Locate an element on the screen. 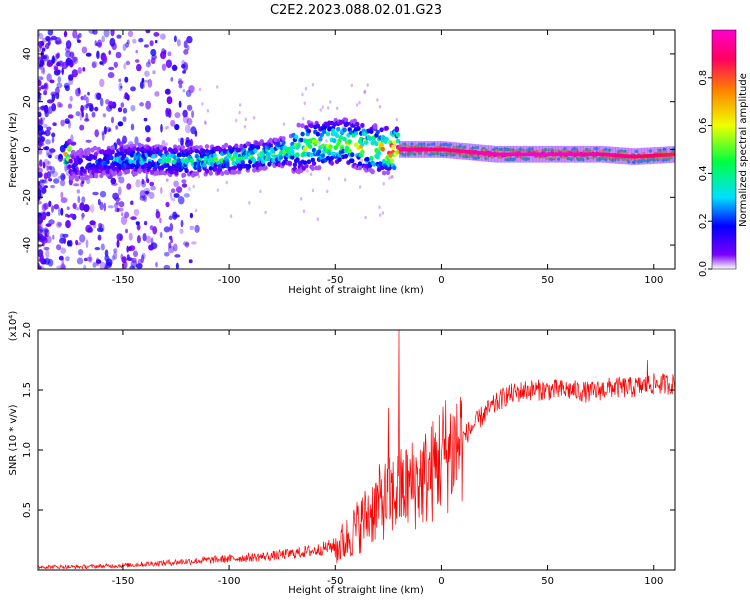 The image size is (750, 600). colorbar-gradient is located at coordinates (724, 149).